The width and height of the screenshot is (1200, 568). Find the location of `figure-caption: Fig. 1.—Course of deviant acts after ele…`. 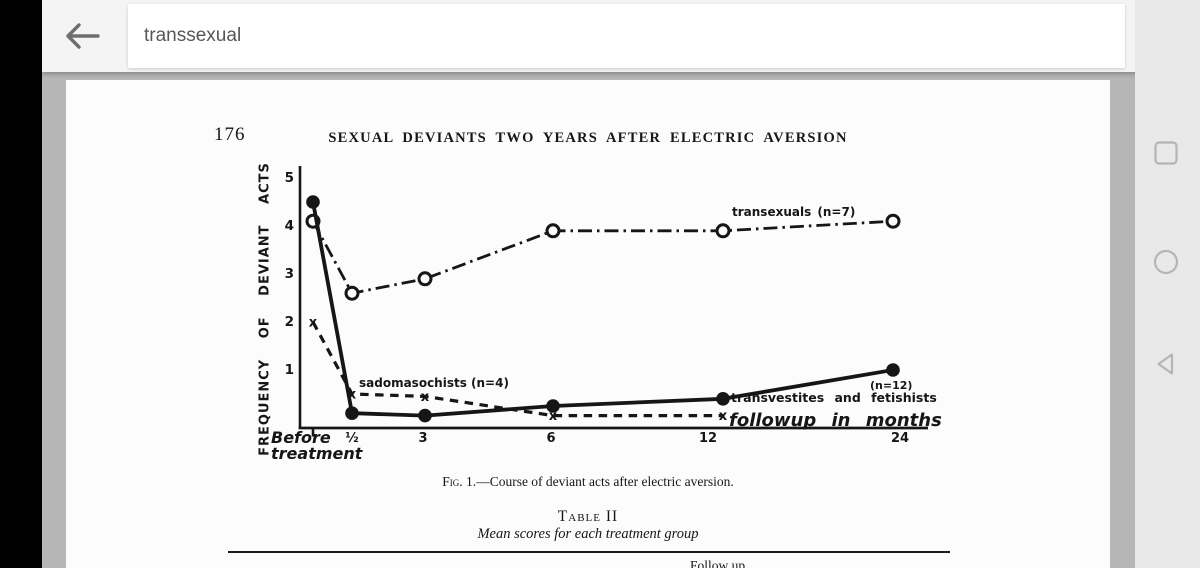

figure-caption: Fig. 1.—Course of deviant acts after ele… is located at coordinates (588, 482).